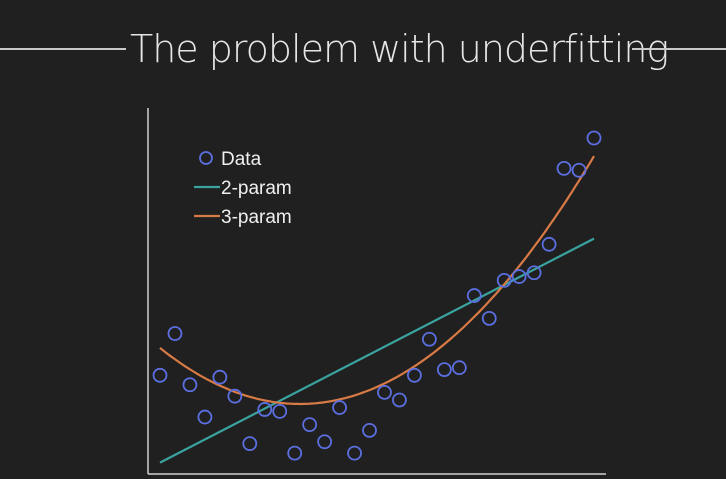 This screenshot has height=479, width=726. Describe the element at coordinates (679, 49) in the screenshot. I see `title-rule-right` at that location.